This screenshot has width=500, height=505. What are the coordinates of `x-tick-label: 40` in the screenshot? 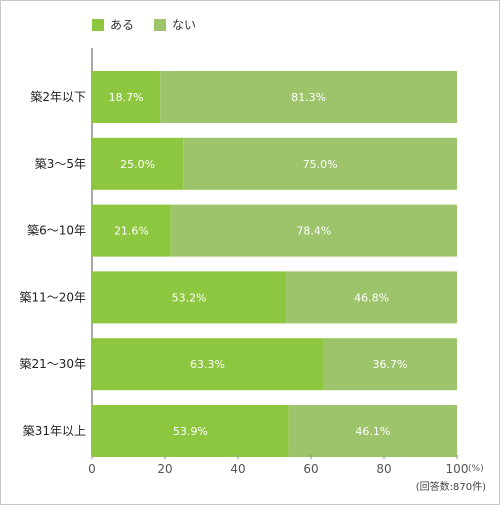 It's located at (237, 469).